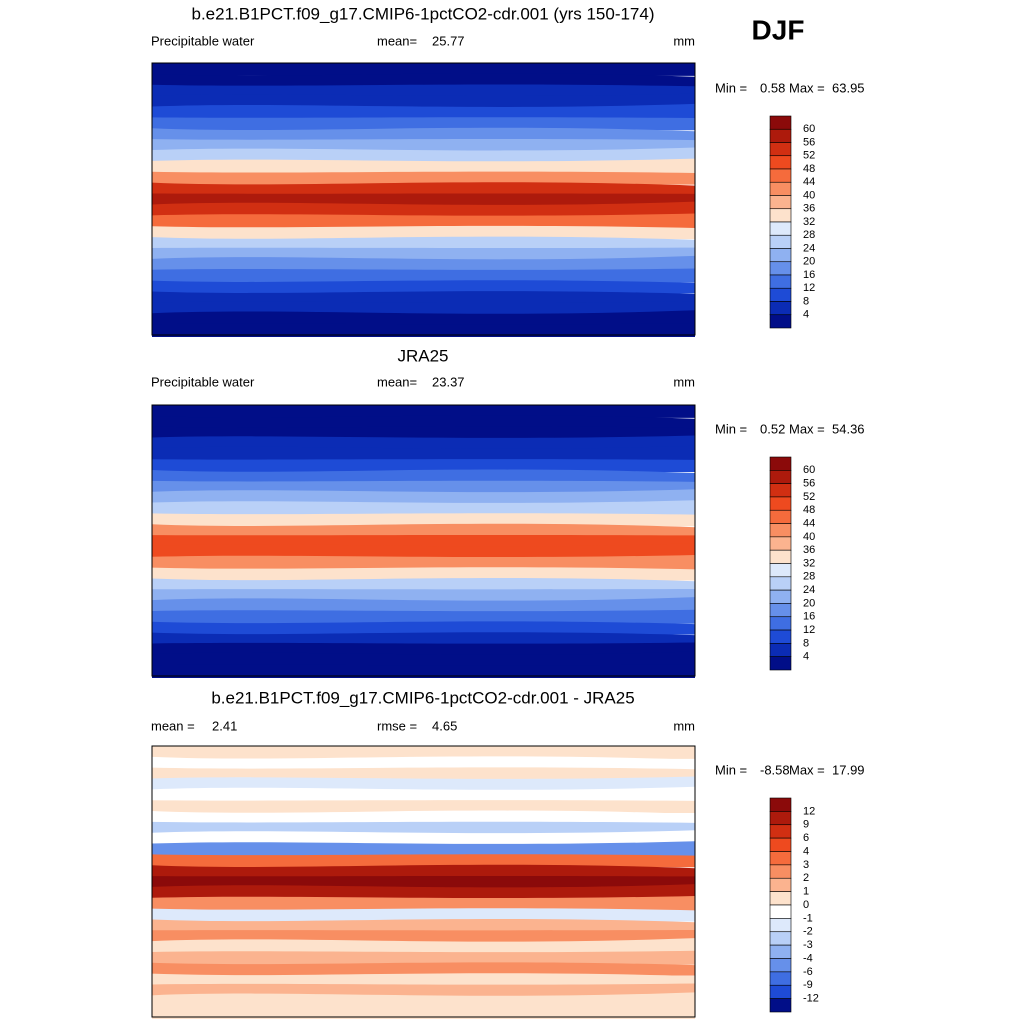 The width and height of the screenshot is (1024, 1024). I want to click on units-label: mm, so click(684, 381).